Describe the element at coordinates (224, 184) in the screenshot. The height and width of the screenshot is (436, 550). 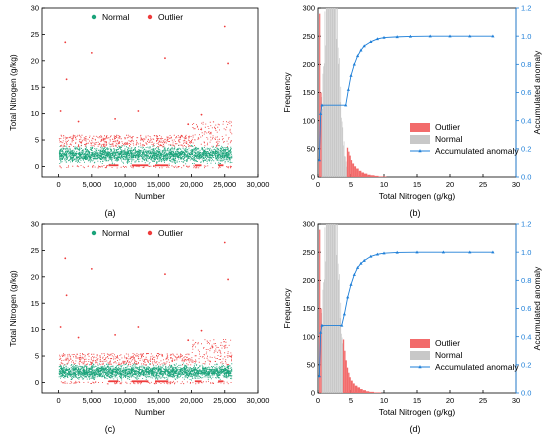
I see `x-tick-label: 25,000` at that location.